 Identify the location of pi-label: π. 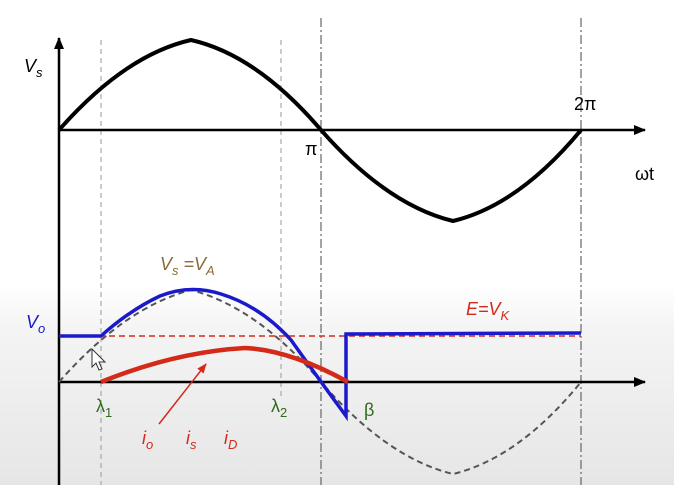
(311, 149).